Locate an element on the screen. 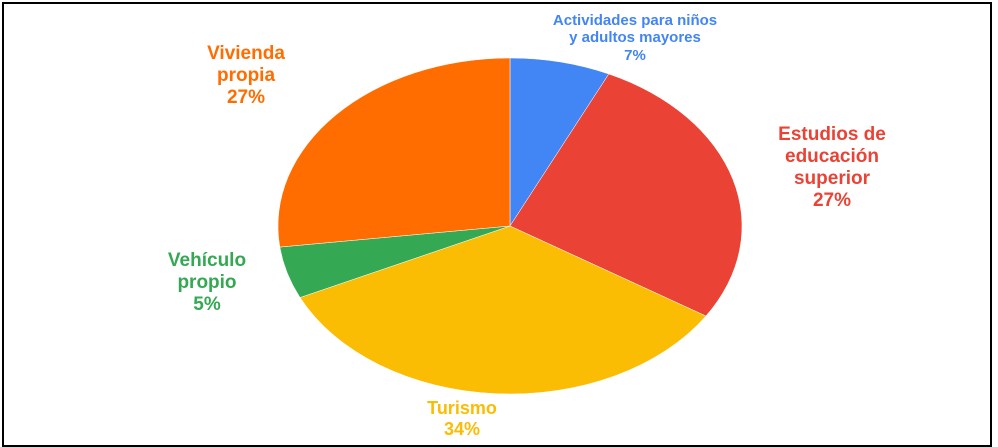 The width and height of the screenshot is (998, 447). slice-label: Estudios de educación superior 27% is located at coordinates (832, 167).